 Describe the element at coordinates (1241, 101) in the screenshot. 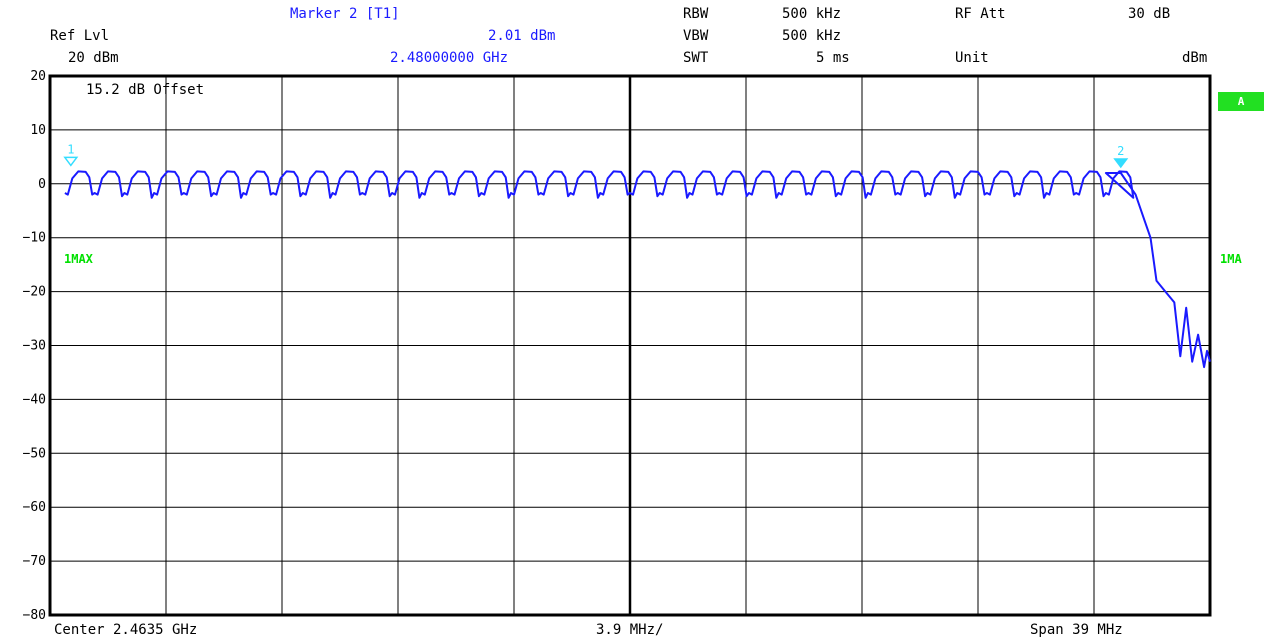

I see `screen-a-badge: A` at that location.